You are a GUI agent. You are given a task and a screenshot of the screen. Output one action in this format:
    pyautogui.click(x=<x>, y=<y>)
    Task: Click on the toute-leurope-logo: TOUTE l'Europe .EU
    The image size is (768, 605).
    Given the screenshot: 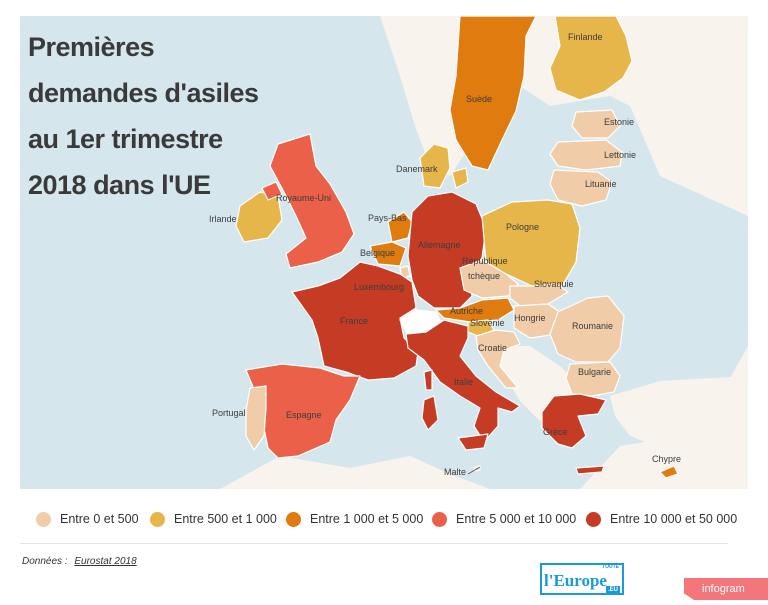 What is the action you would take?
    pyautogui.click(x=582, y=579)
    